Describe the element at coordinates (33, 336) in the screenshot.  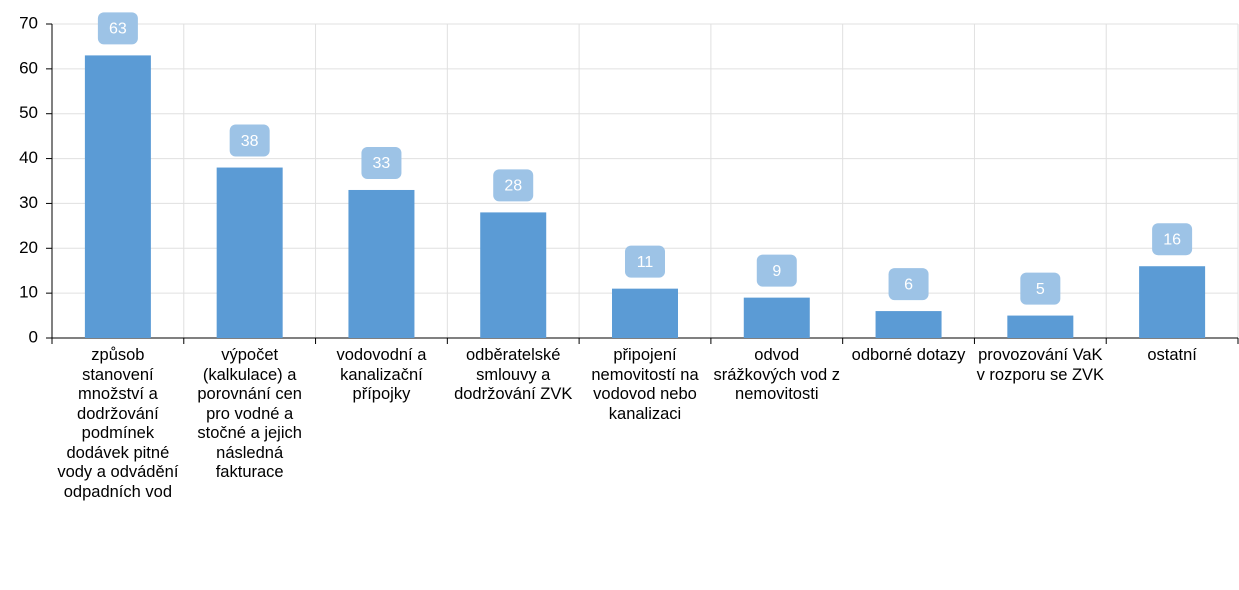
I see `y-tick-label: 0` at that location.